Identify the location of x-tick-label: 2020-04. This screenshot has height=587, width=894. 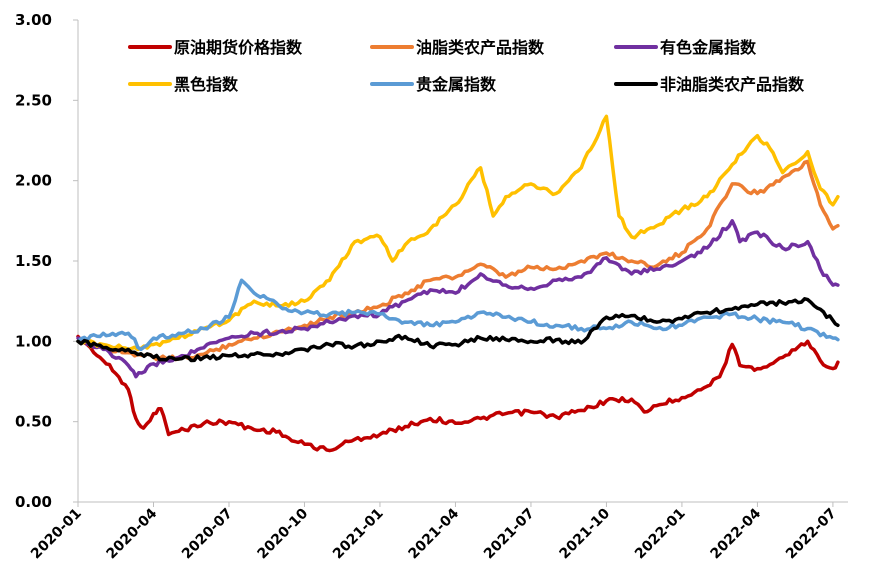
(132, 533).